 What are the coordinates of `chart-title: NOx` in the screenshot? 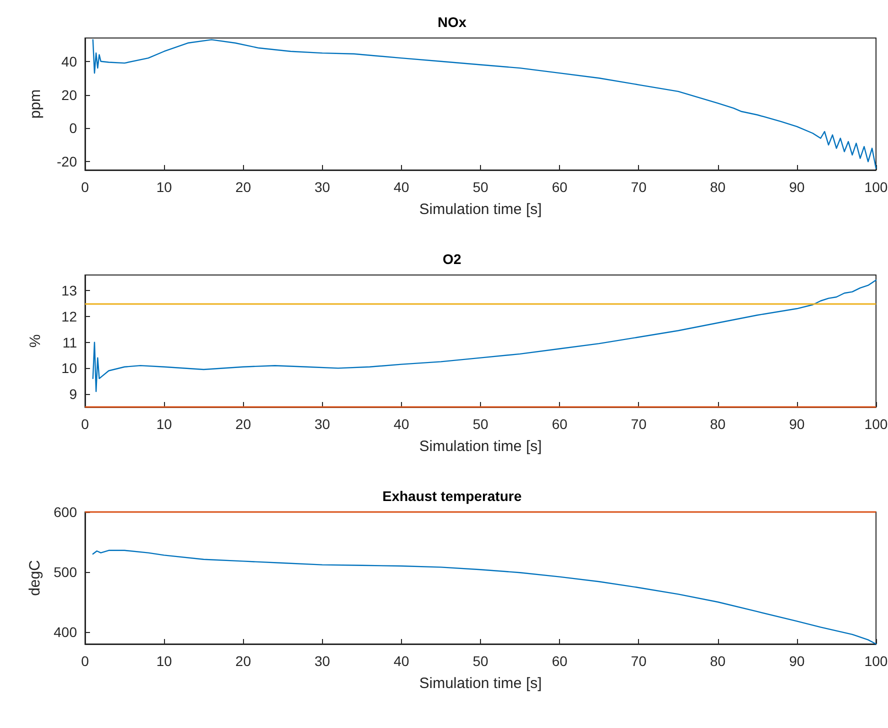 It's located at (452, 22).